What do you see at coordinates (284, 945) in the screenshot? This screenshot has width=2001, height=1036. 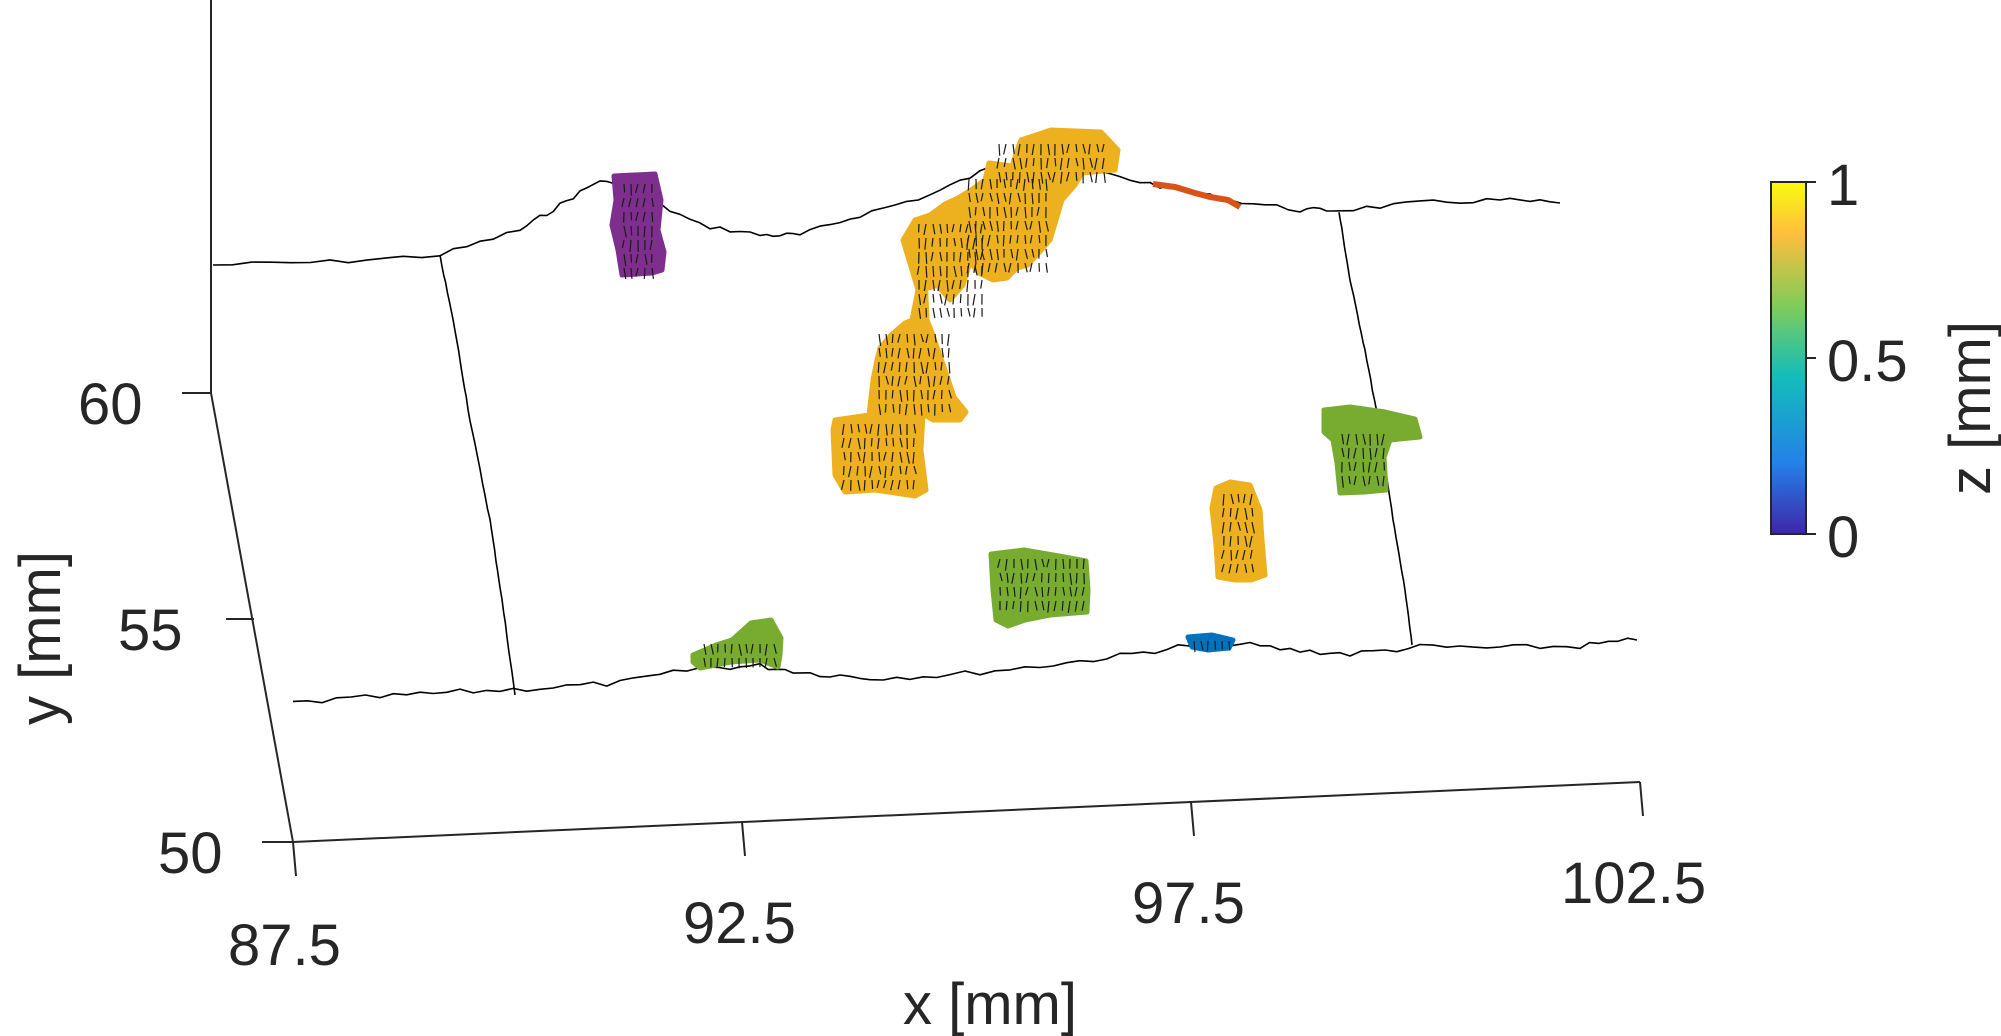 I see `x-tick-label: 87.5` at bounding box center [284, 945].